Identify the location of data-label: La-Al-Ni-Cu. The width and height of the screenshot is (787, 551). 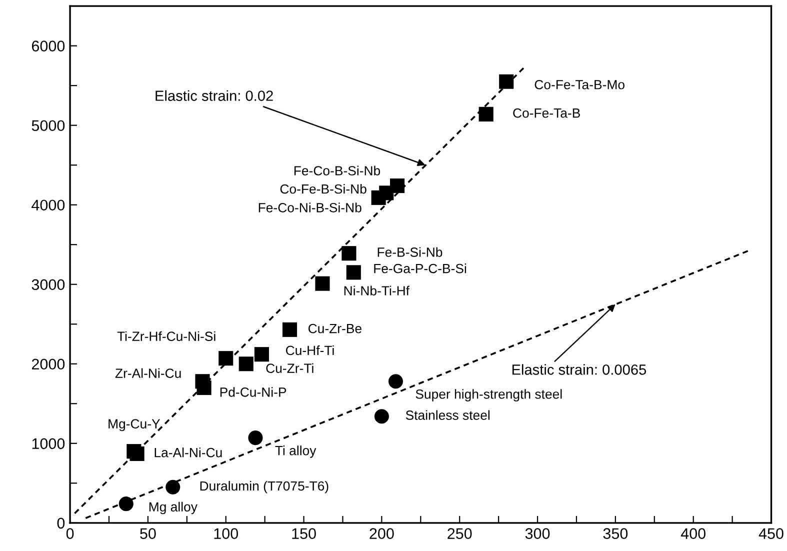
(188, 453).